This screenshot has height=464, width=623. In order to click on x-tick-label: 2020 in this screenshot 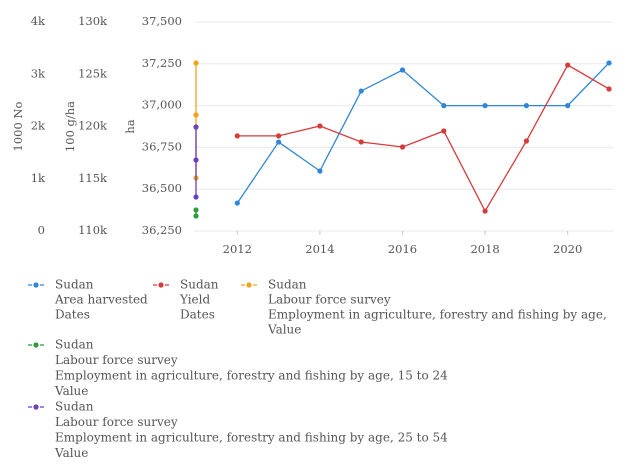, I will do `click(567, 249)`.